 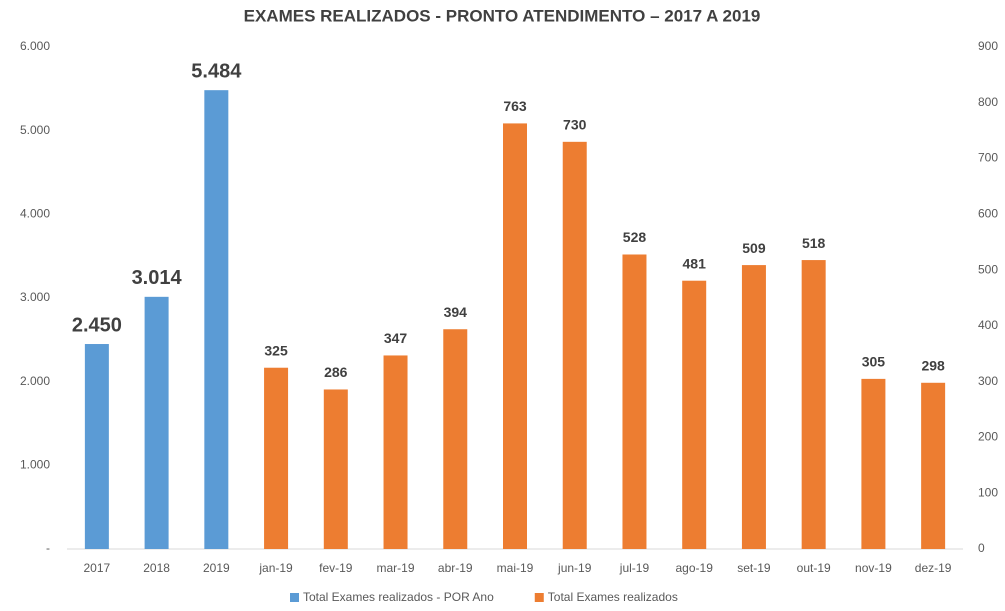 What do you see at coordinates (35, 465) in the screenshot?
I see `y-tick-label: 1.000` at bounding box center [35, 465].